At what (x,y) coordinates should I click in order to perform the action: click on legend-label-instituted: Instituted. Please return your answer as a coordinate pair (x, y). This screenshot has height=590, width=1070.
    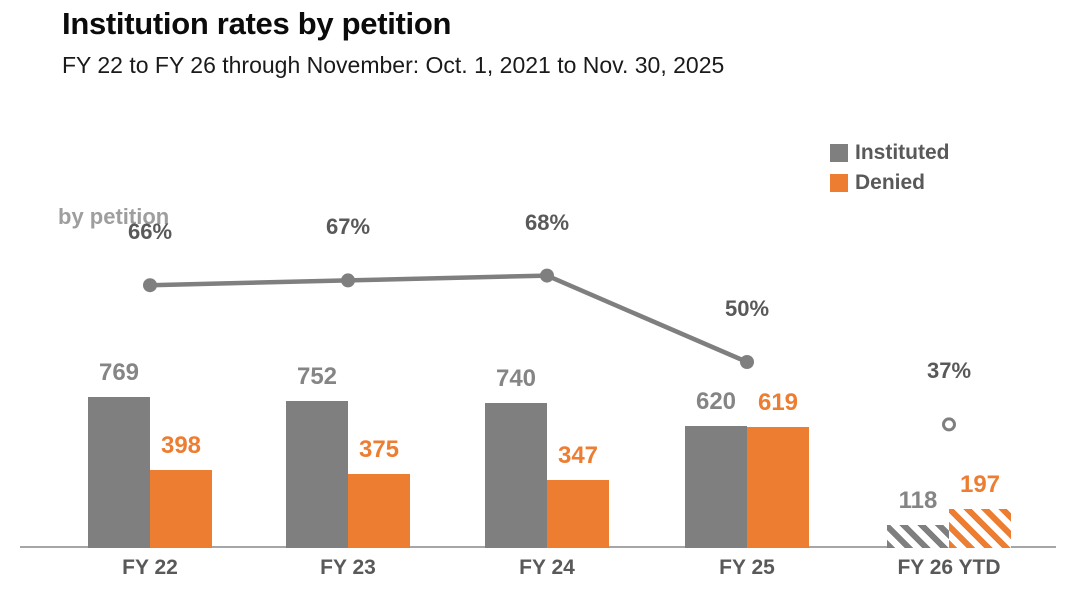
    Looking at the image, I should click on (902, 152).